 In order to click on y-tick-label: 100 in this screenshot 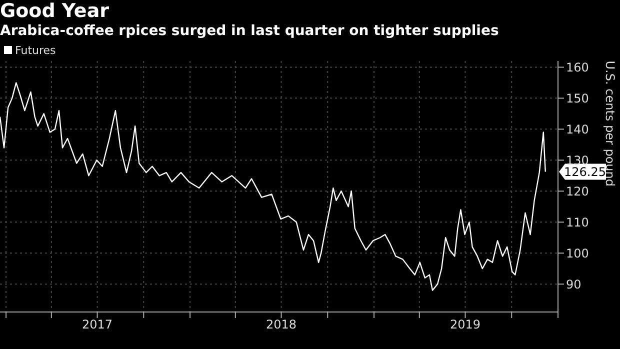, I will do `click(577, 253)`.